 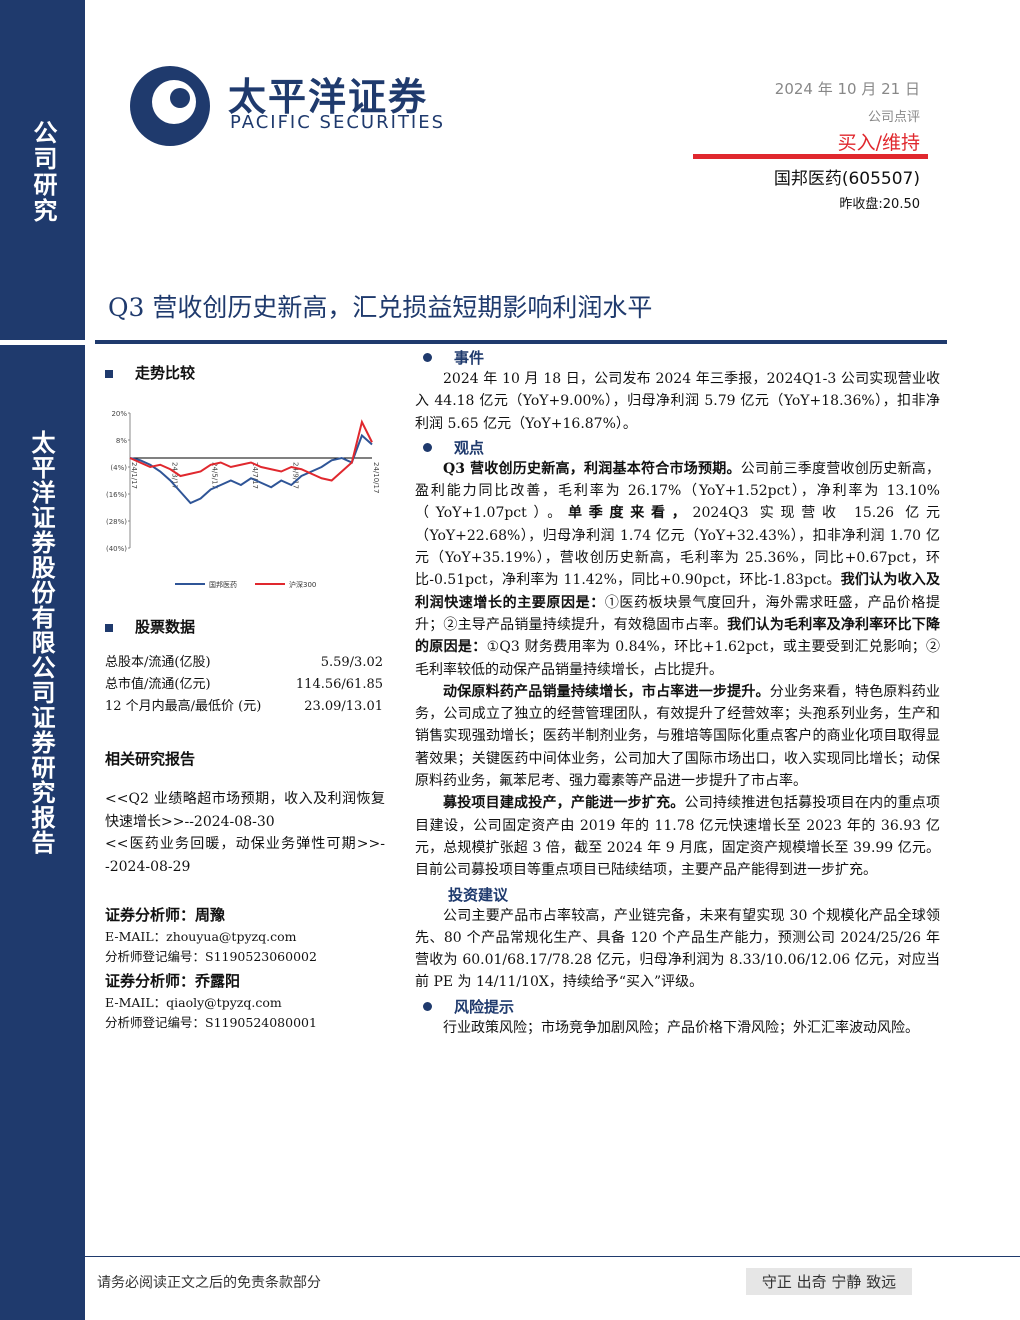 What do you see at coordinates (134, 475) in the screenshot?
I see `x-tick-label: 24/1/17` at bounding box center [134, 475].